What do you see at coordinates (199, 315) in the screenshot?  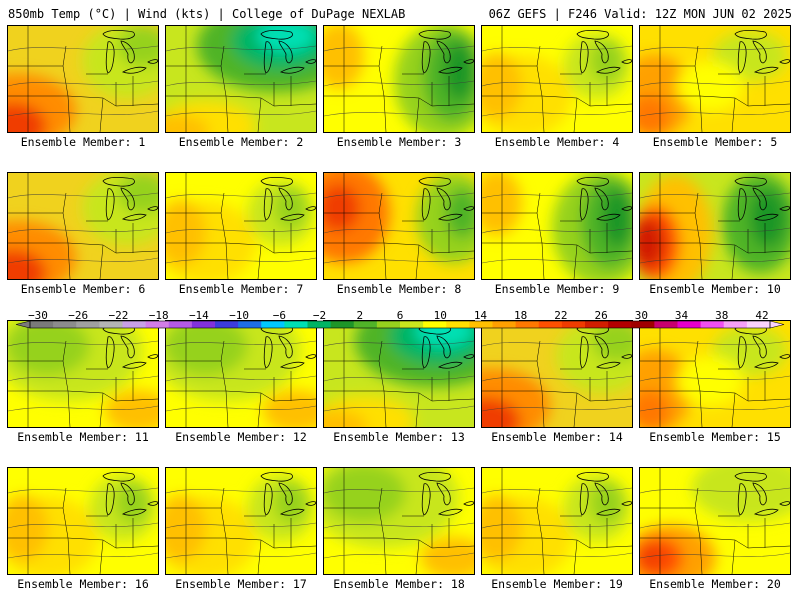 I see `colorbar-tick-label: −14` at bounding box center [199, 315].